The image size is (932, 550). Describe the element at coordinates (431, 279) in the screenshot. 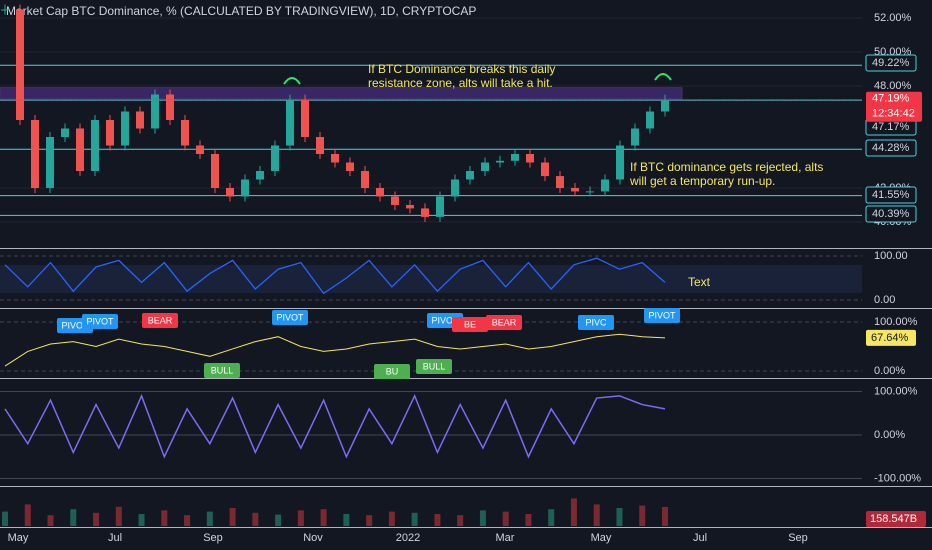

I see `stoch-band` at that location.